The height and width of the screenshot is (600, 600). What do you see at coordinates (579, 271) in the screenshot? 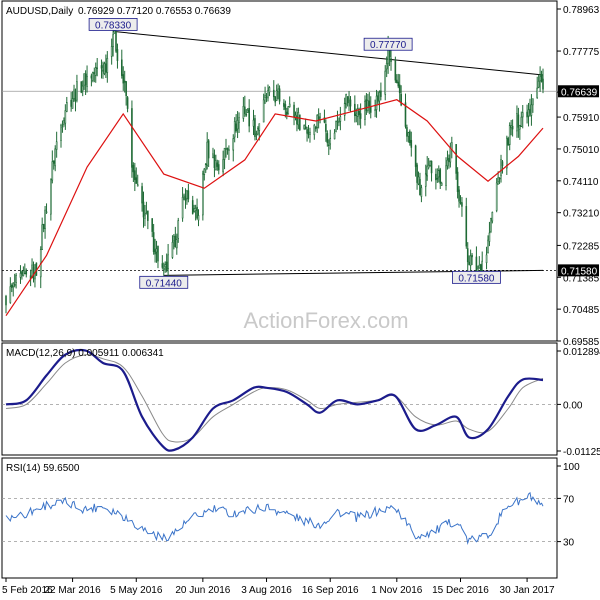
I see `support-price-label-text: 0.71580` at bounding box center [579, 271].